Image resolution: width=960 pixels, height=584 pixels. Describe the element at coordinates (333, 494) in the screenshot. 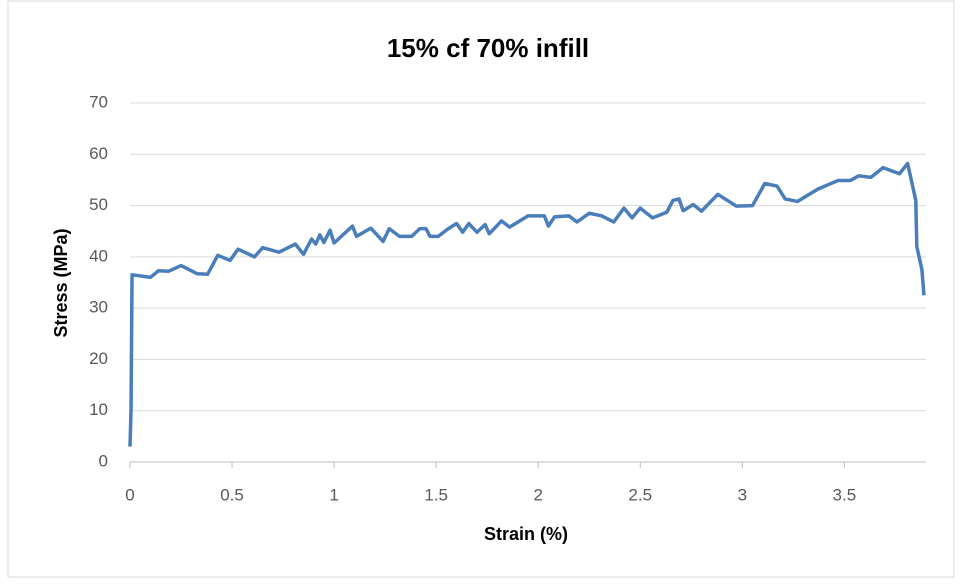

I see `x-tick-label: 1` at that location.